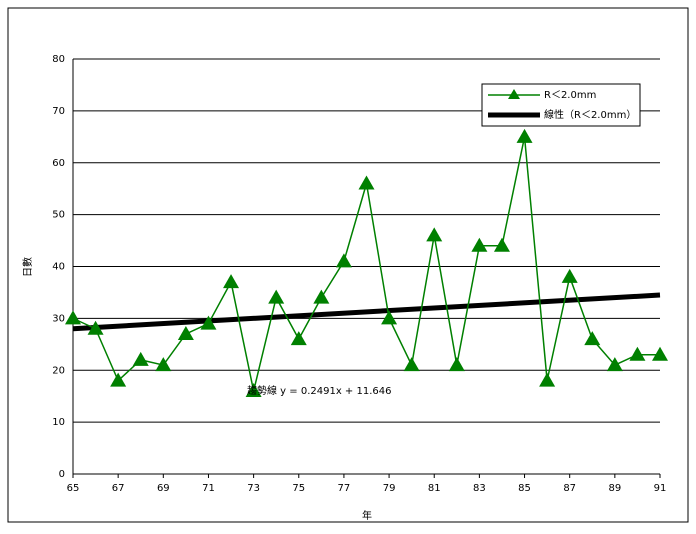 Image resolution: width=696 pixels, height=534 pixels. Describe the element at coordinates (434, 488) in the screenshot. I see `x-tick-label: 81` at that location.